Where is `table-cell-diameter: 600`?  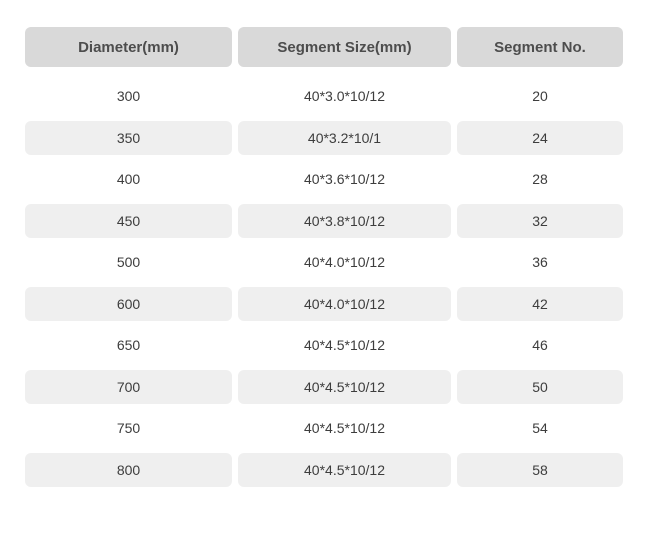
table-cell-diameter: 600 is located at coordinates (128, 303).